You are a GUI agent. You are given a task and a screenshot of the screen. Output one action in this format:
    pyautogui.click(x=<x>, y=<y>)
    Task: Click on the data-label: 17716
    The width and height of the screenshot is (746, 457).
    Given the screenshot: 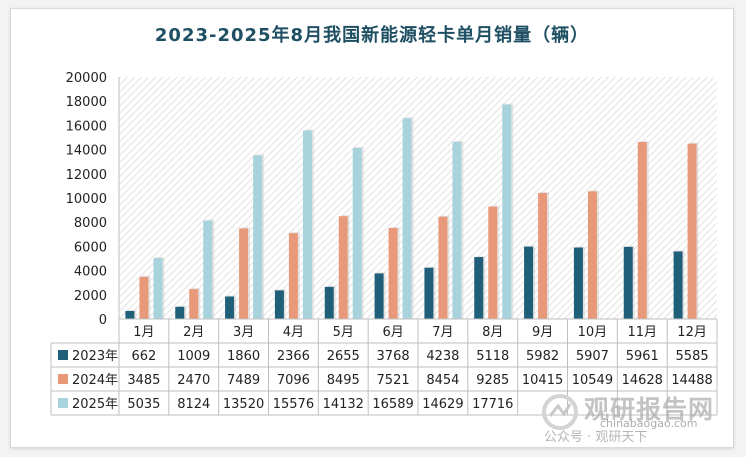 What is the action you would take?
    pyautogui.click(x=492, y=404)
    